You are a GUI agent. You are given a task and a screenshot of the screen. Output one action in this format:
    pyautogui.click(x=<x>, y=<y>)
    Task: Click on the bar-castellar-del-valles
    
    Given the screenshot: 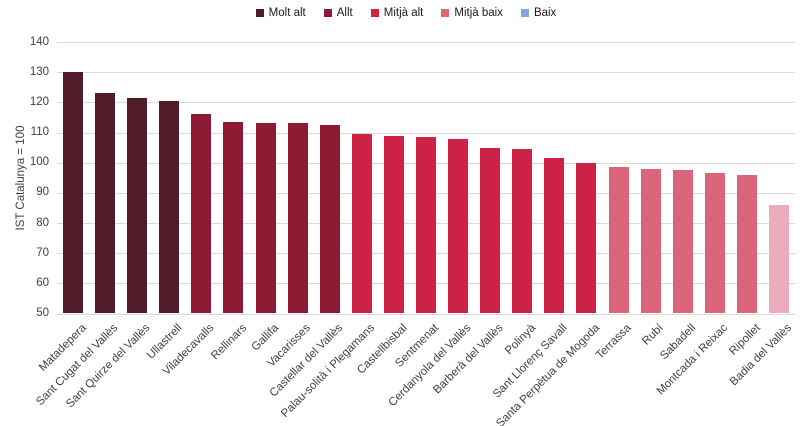 What is the action you would take?
    pyautogui.click(x=329, y=219)
    